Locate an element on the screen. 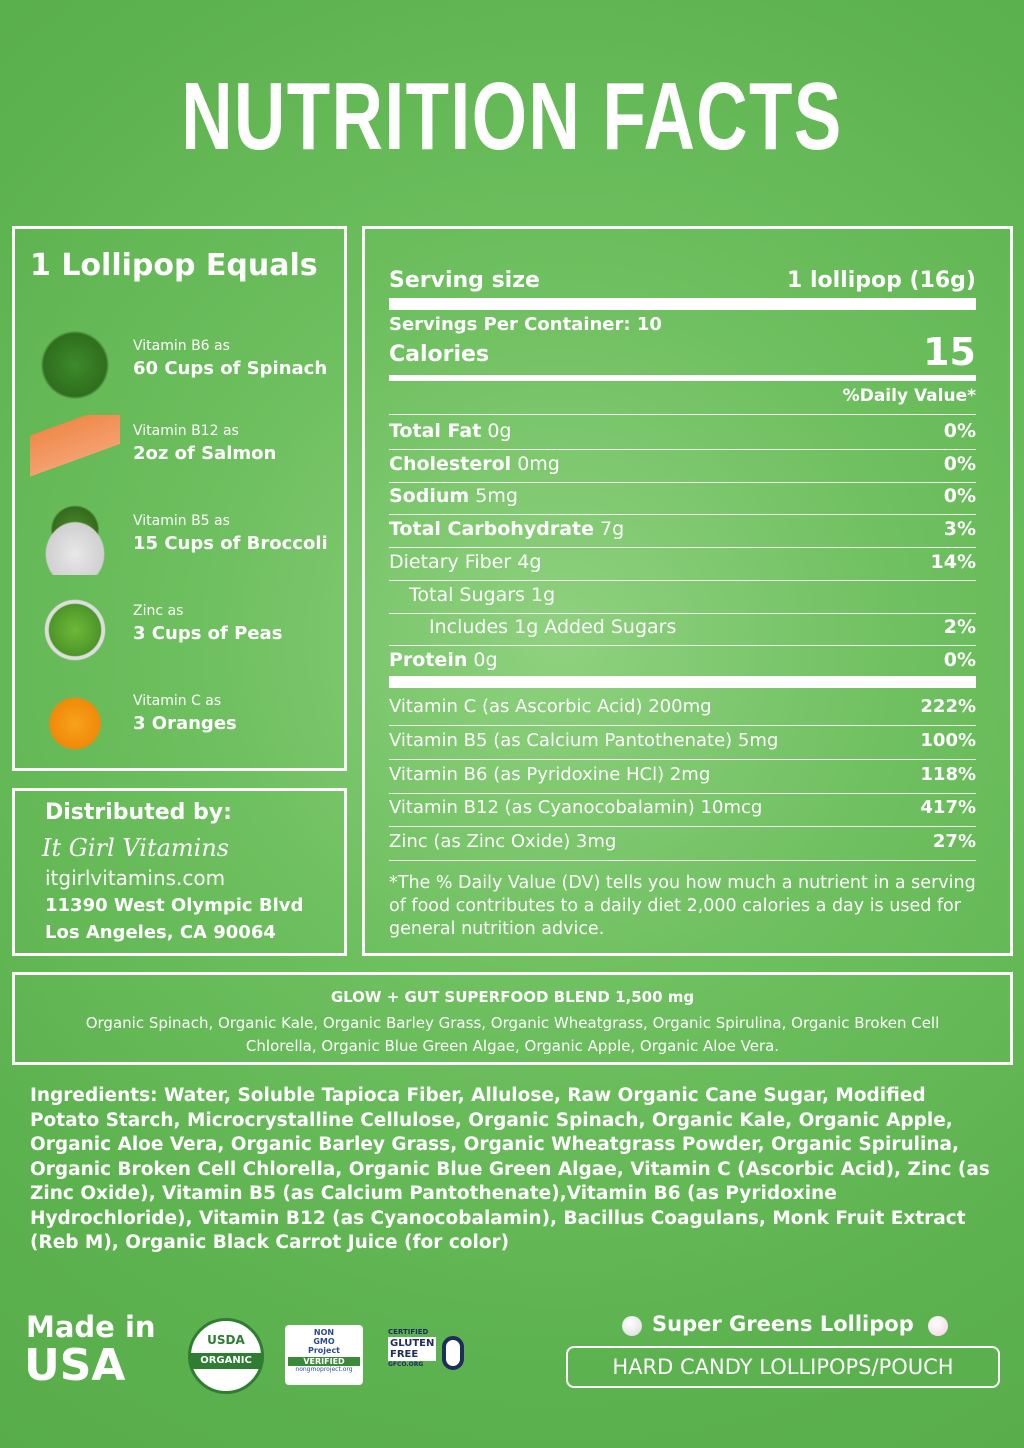 The width and height of the screenshot is (1024, 1448). equals-nutrient: Vitamin C as is located at coordinates (177, 701).